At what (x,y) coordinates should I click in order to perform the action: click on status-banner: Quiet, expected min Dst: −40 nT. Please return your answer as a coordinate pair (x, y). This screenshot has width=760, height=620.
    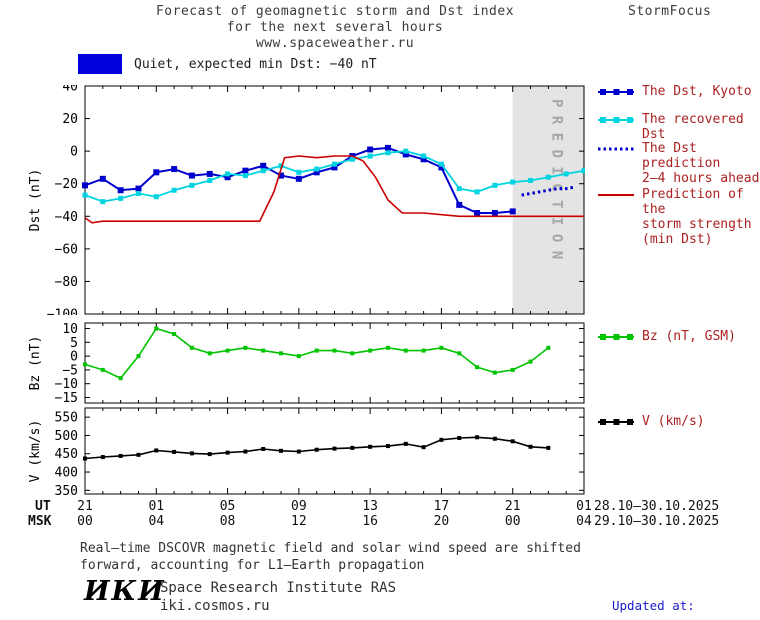
    Looking at the image, I should click on (227, 64).